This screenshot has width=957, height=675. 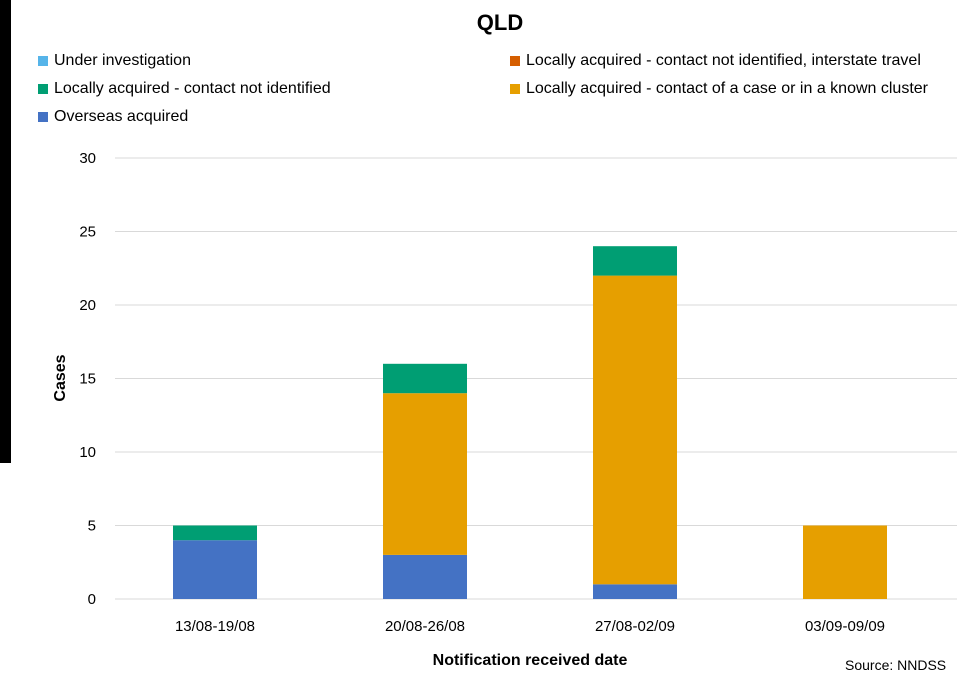 What do you see at coordinates (425, 626) in the screenshot?
I see `x-tick-label: 20/08-26/08` at bounding box center [425, 626].